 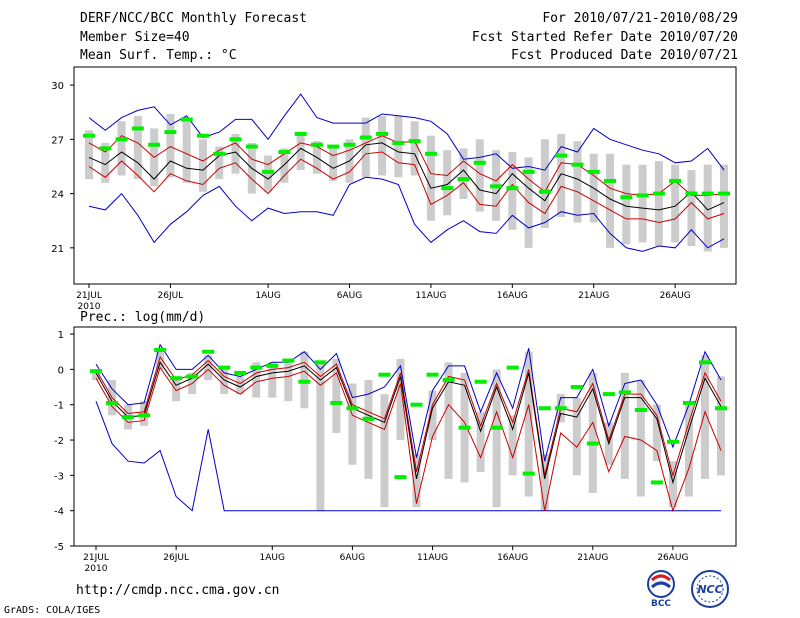 What do you see at coordinates (604, 37) in the screenshot?
I see `forecast-started-date: Fcst Started Refer Date 2010/07/20` at bounding box center [604, 37].